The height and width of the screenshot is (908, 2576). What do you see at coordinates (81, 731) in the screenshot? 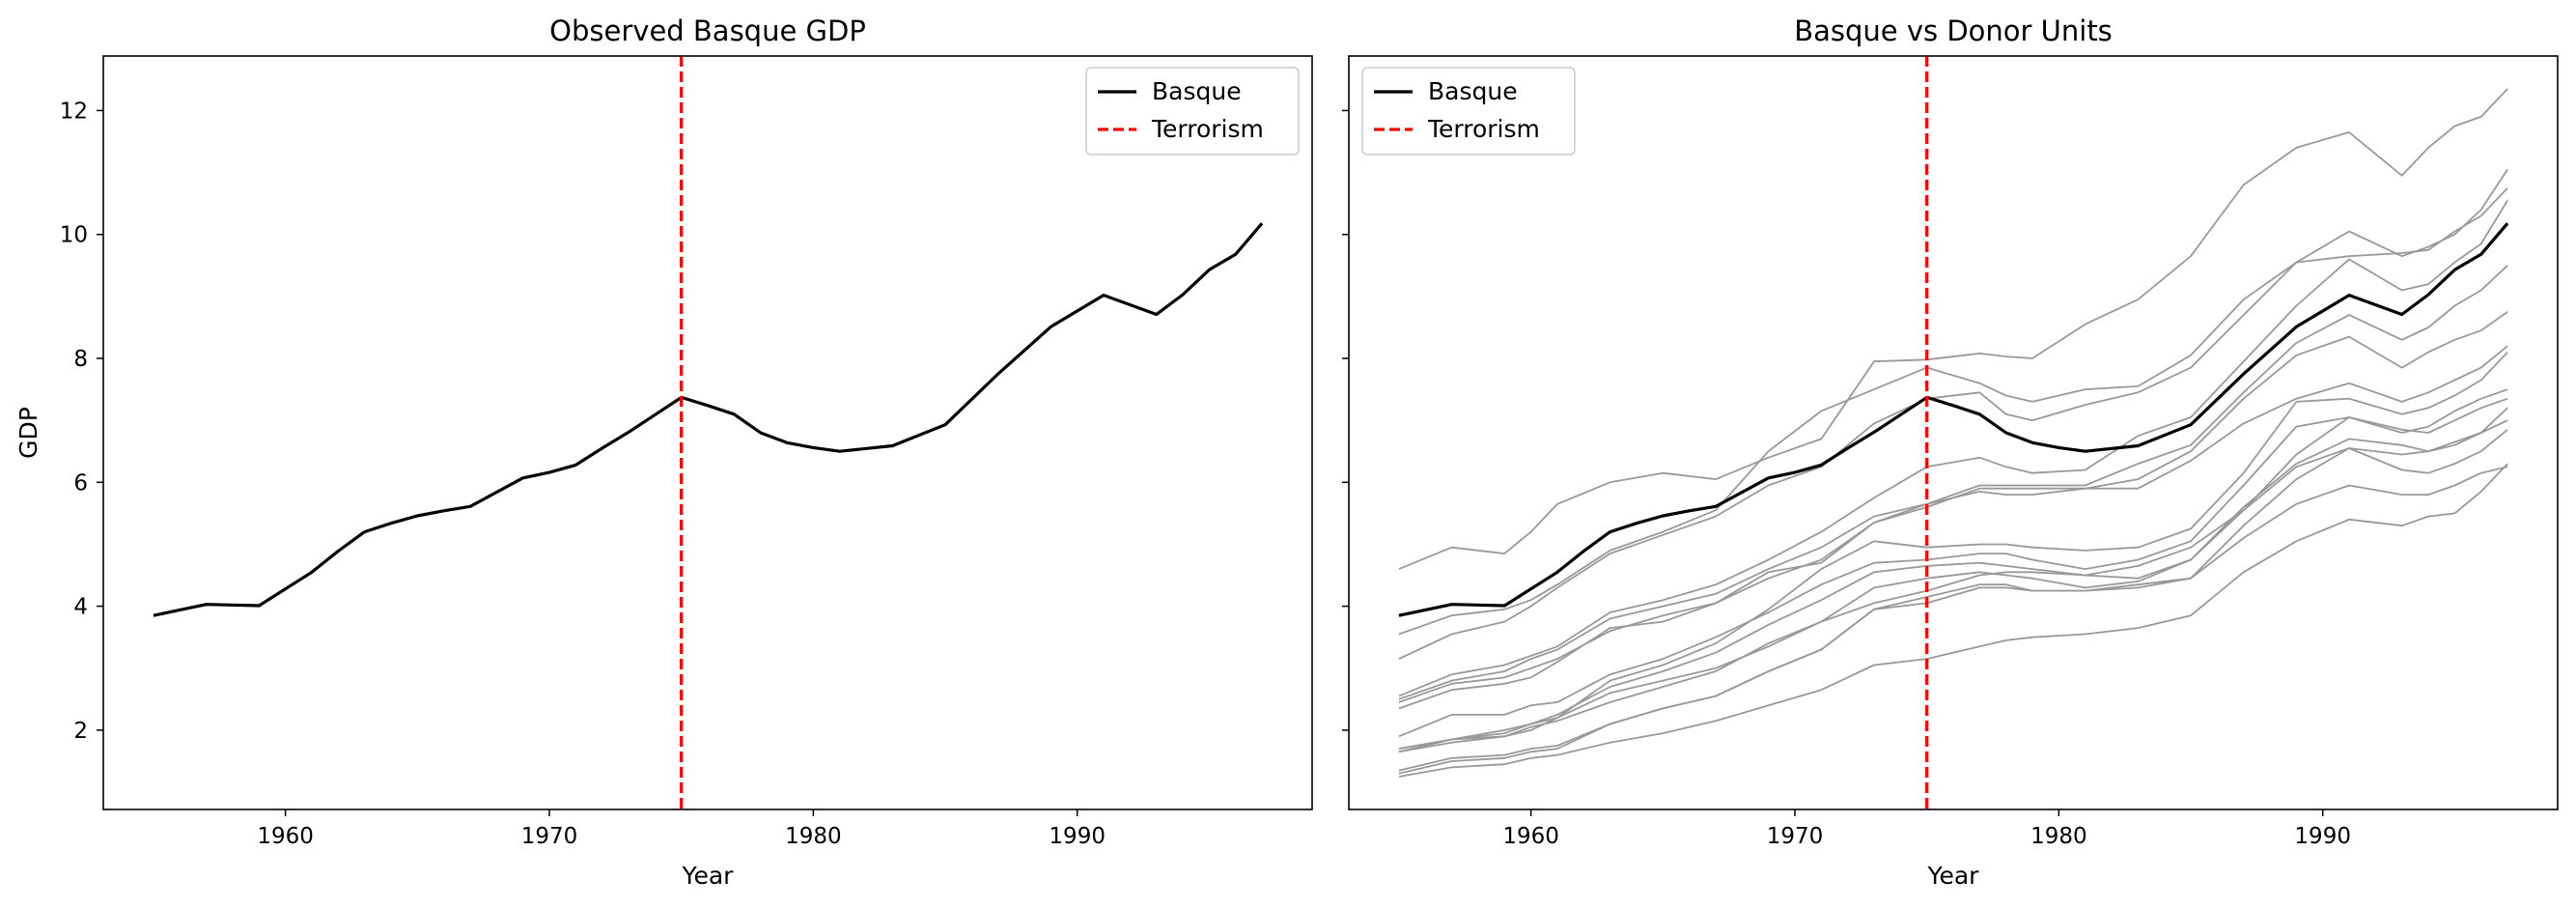
I see `y-tick-label: 2` at bounding box center [81, 731].